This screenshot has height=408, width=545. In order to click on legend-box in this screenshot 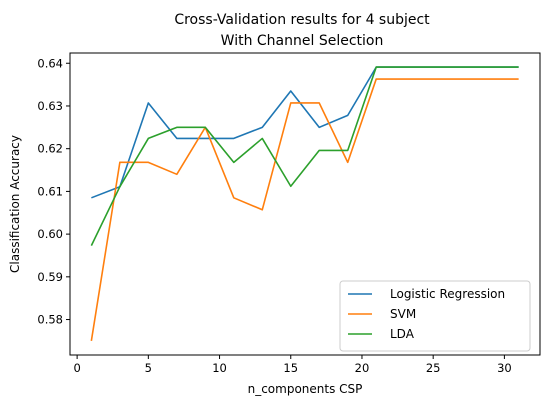, I will do `click(435, 316)`.